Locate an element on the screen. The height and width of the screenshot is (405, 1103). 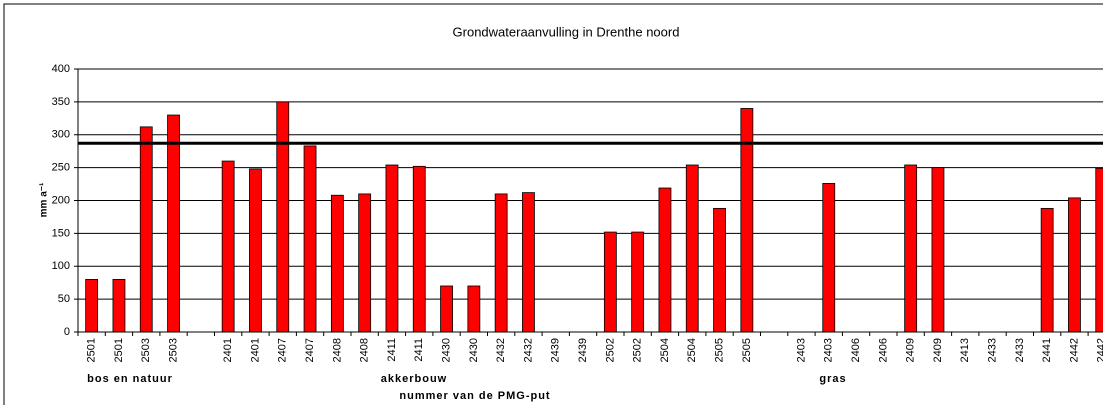
y-tick-label: 350 is located at coordinates (61, 102).